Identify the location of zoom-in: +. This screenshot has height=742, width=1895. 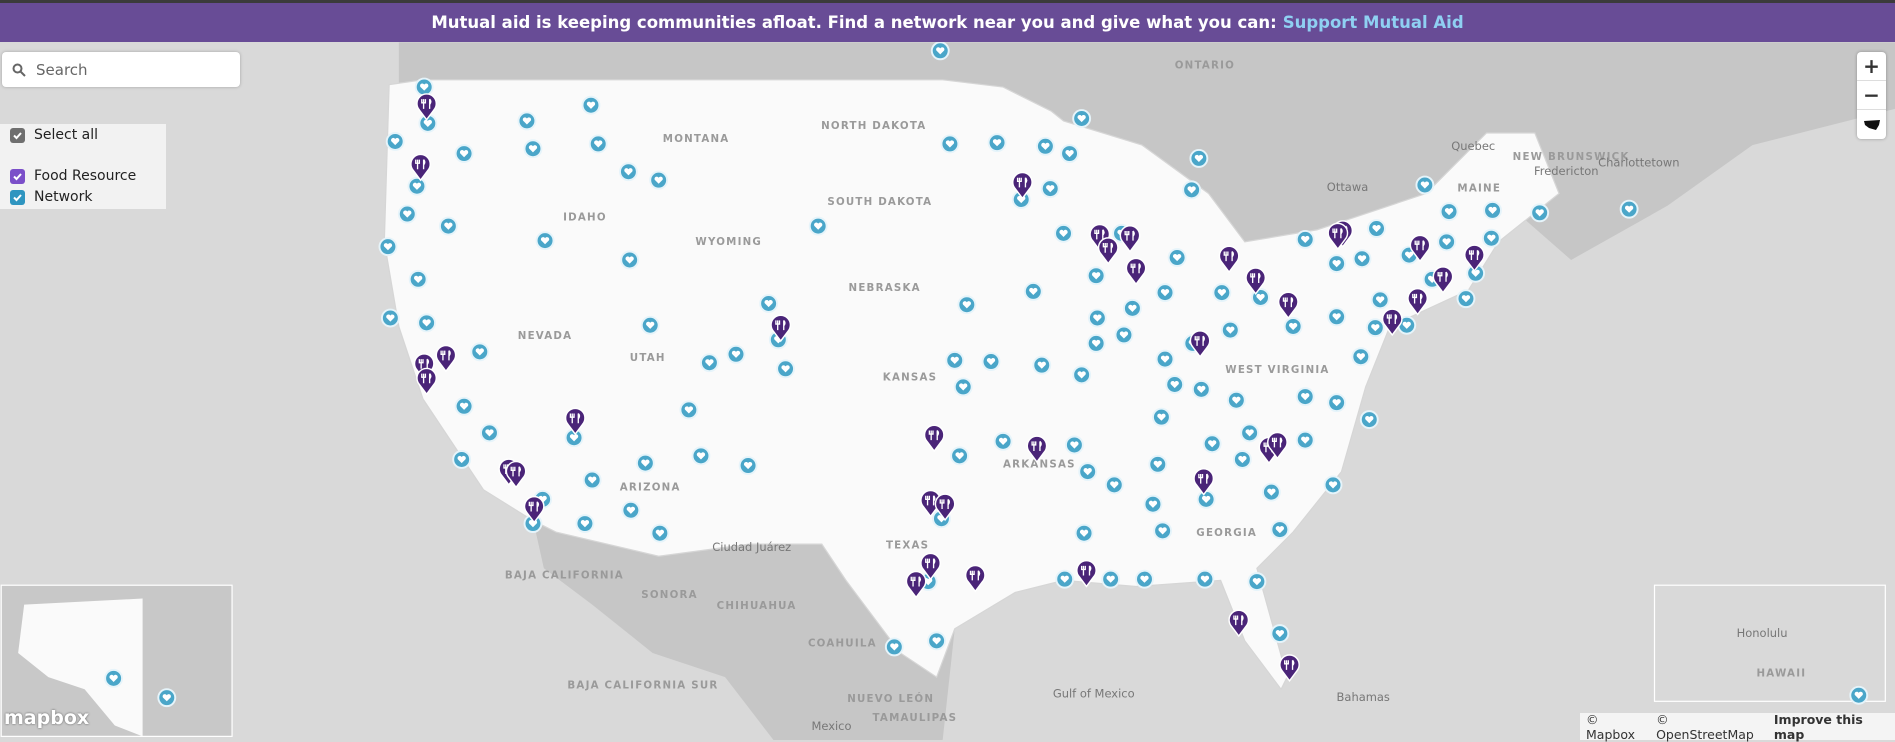
(1871, 66).